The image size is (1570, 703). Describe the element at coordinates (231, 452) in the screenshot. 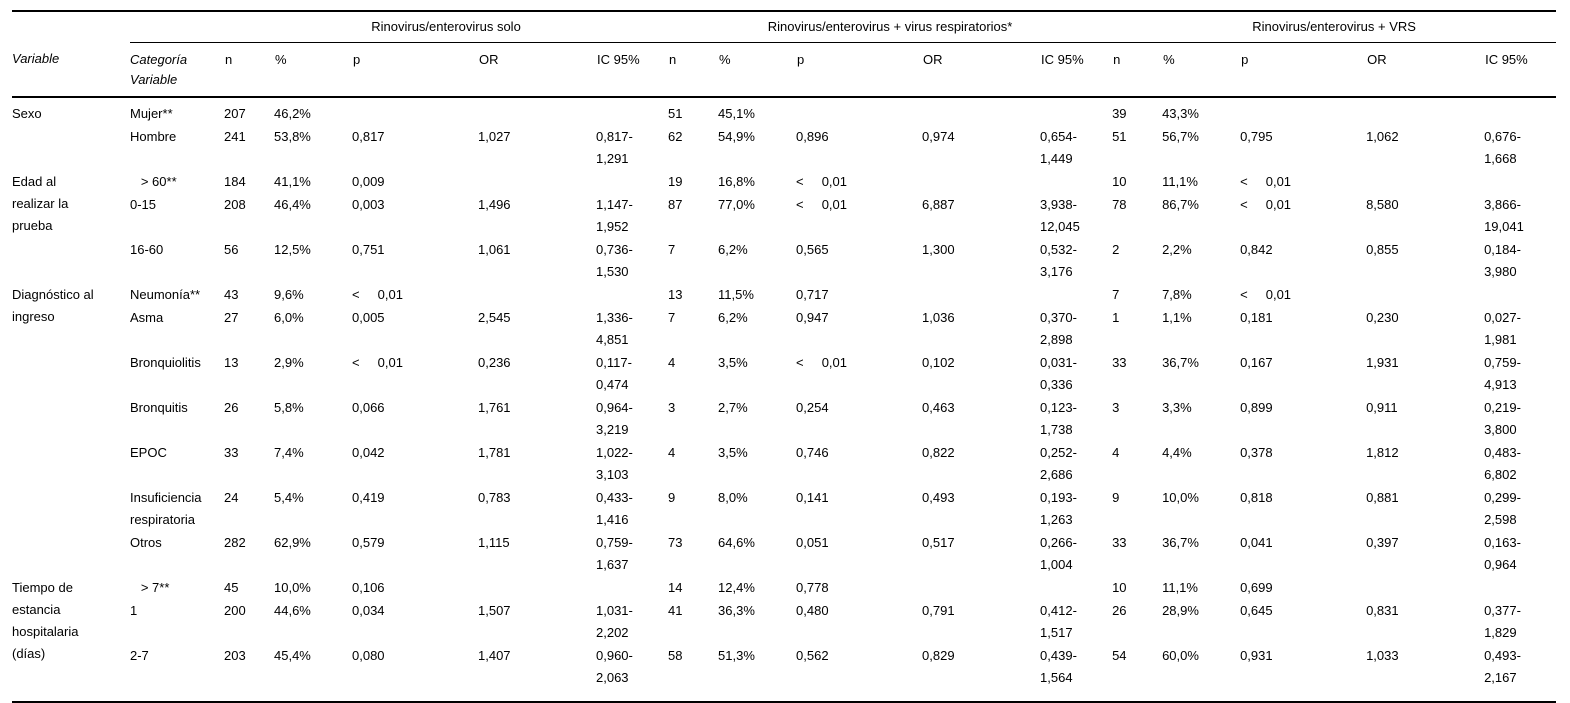

I see `cell-g1-n: 33` at that location.